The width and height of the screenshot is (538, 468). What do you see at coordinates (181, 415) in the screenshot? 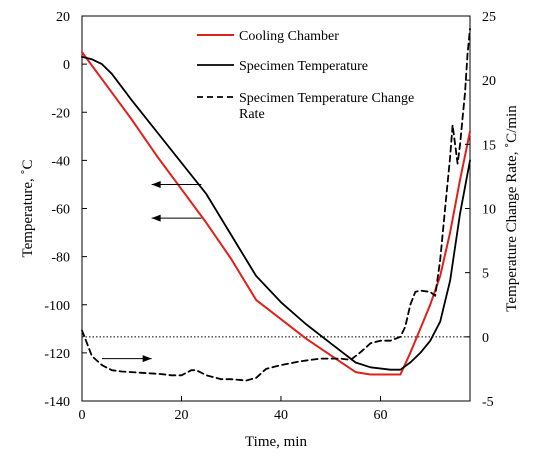
I see `x-tick-label: 20` at bounding box center [181, 415].